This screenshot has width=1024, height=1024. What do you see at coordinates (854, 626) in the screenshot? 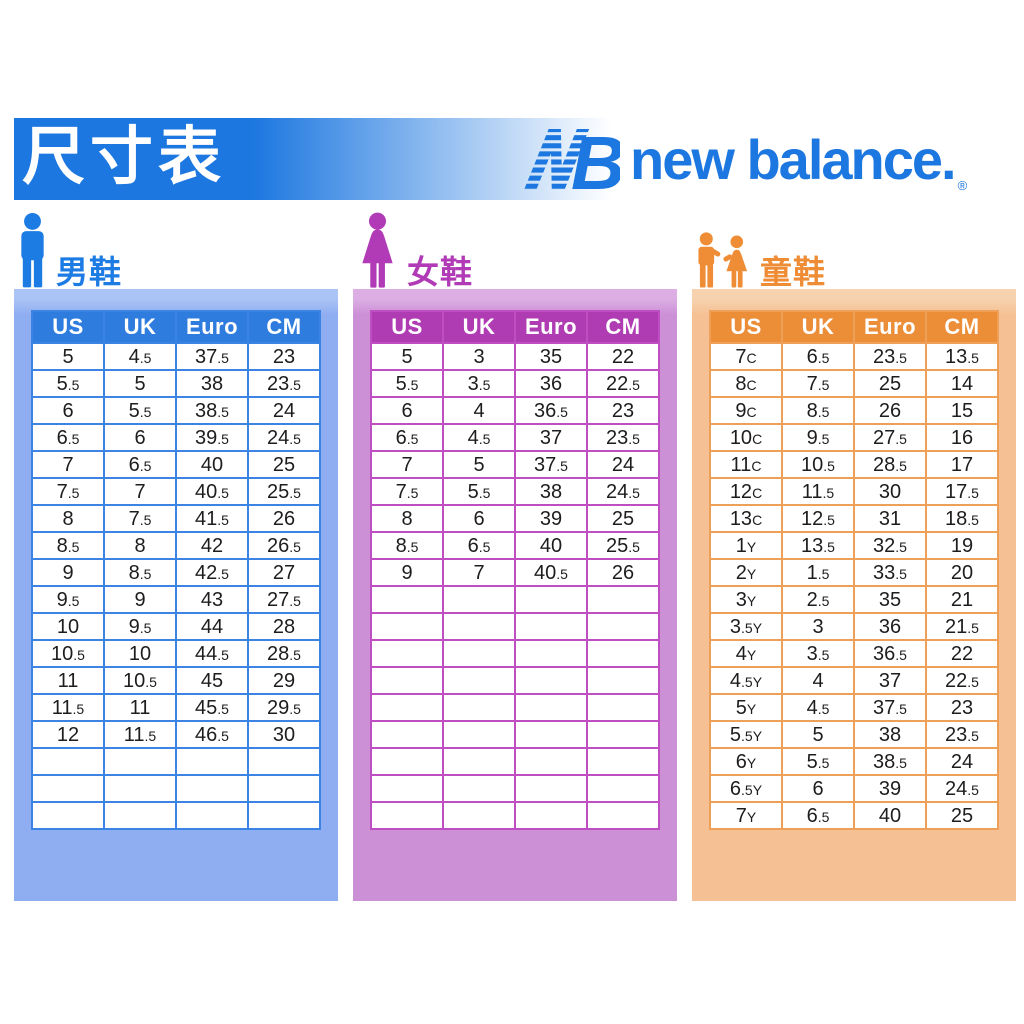
I see `size-row: 3.5Y 3 36 21.5` at bounding box center [854, 626].